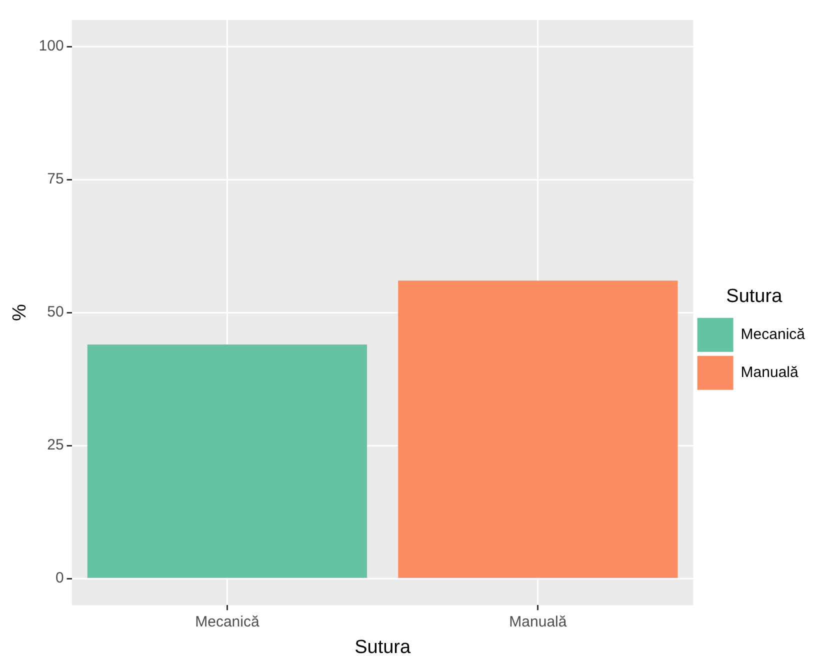 The width and height of the screenshot is (820, 666). What do you see at coordinates (55, 312) in the screenshot?
I see `y-tick-label: 50` at bounding box center [55, 312].